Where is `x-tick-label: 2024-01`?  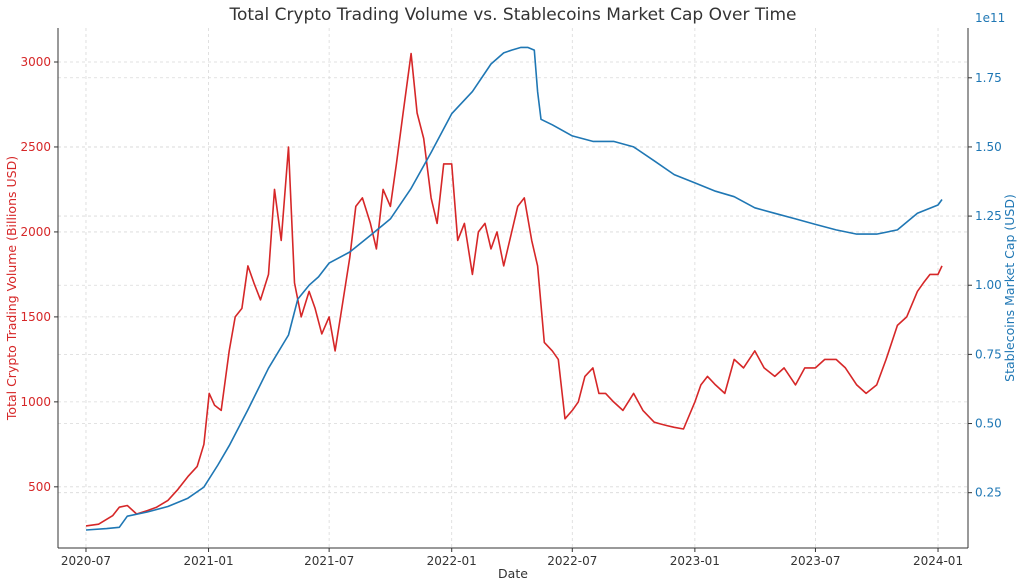 x-tick-label: 2024-01 is located at coordinates (938, 561).